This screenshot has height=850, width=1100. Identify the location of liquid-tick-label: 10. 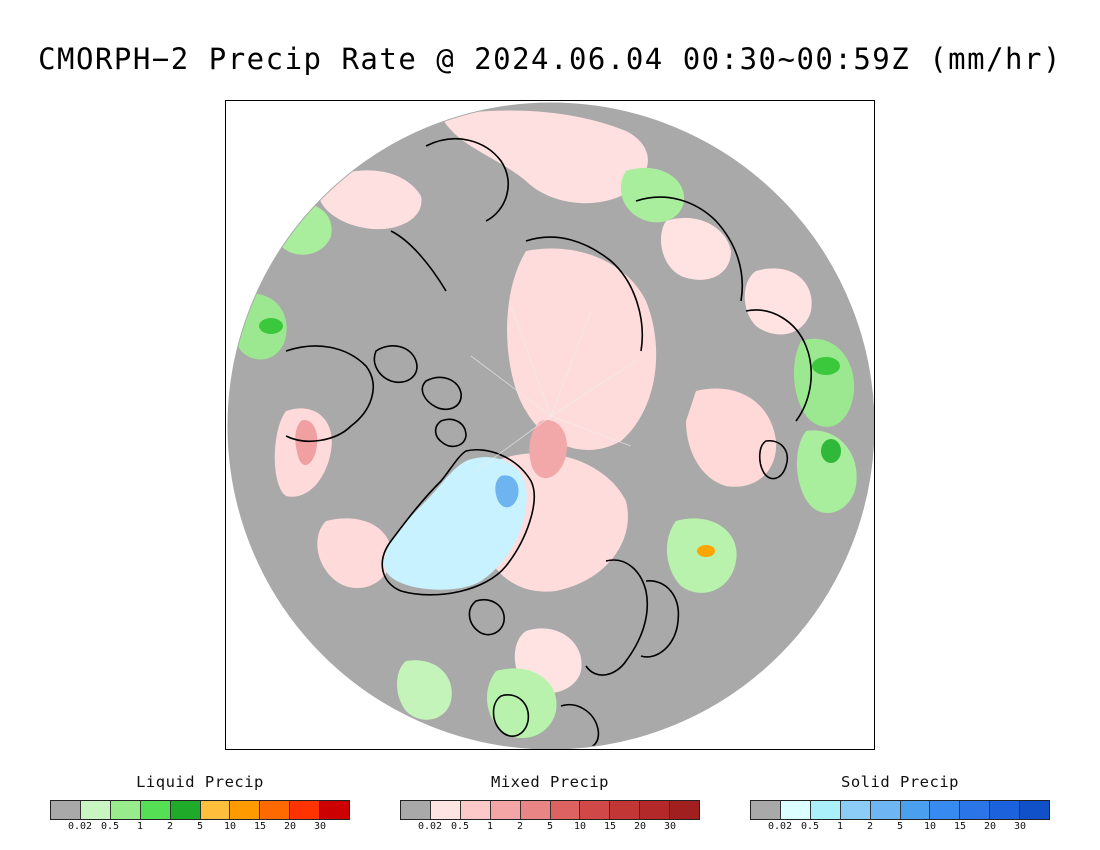
(230, 826).